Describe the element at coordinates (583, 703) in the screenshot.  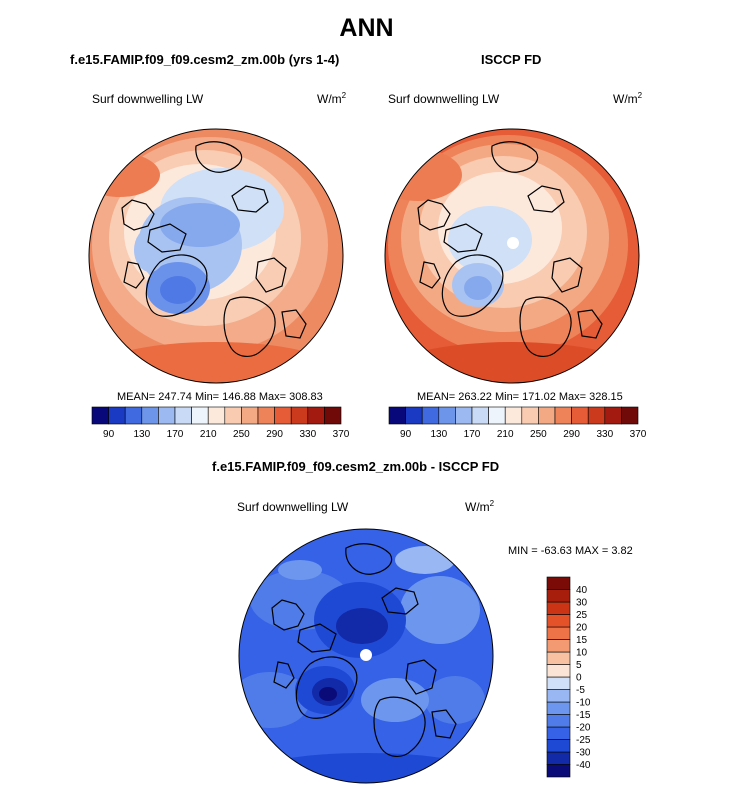
I see `colorbar-difference-tick-label: -10` at that location.